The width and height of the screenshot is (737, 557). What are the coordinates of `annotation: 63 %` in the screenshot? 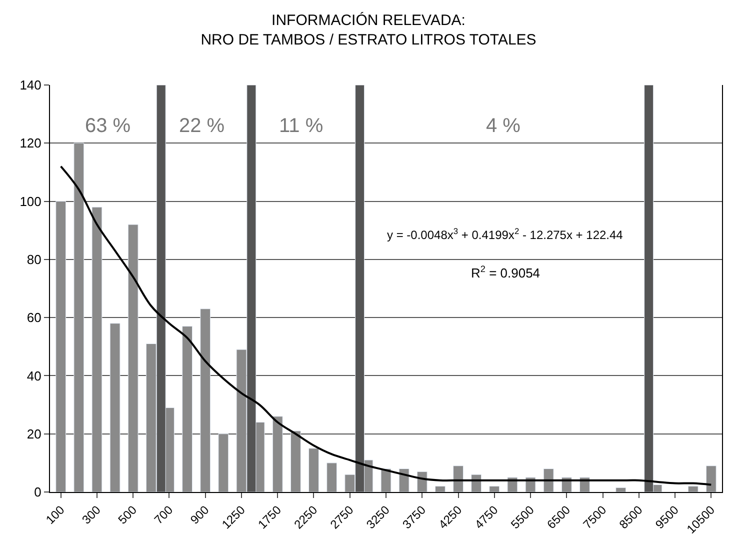 It's located at (108, 126).